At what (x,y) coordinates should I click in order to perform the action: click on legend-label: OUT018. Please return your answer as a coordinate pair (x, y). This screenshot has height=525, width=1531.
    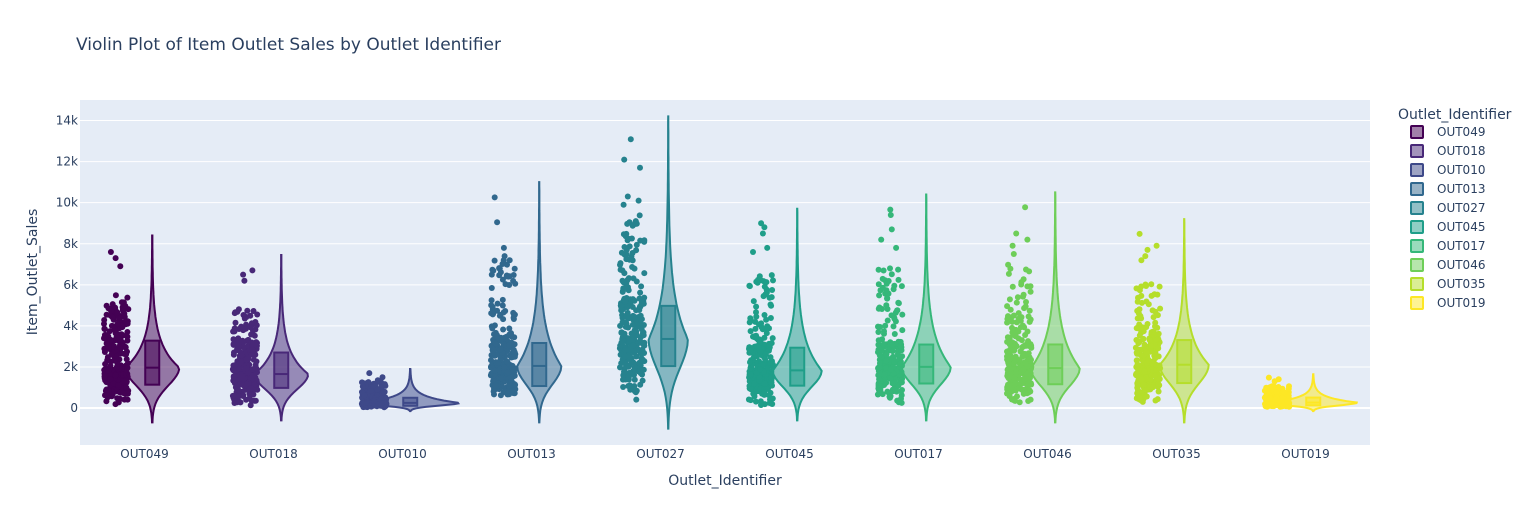
    Looking at the image, I should click on (1461, 151).